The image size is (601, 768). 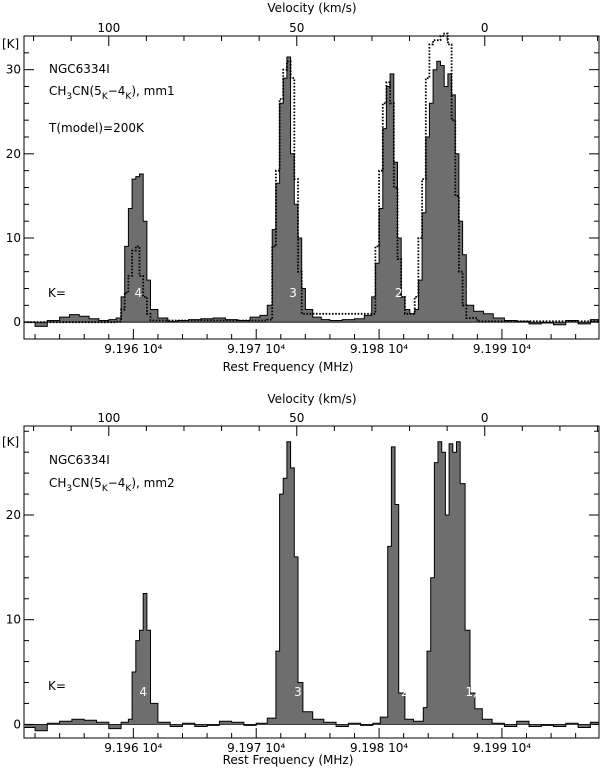 I want to click on model-temperature-label: T(model)=200K, so click(x=96, y=128).